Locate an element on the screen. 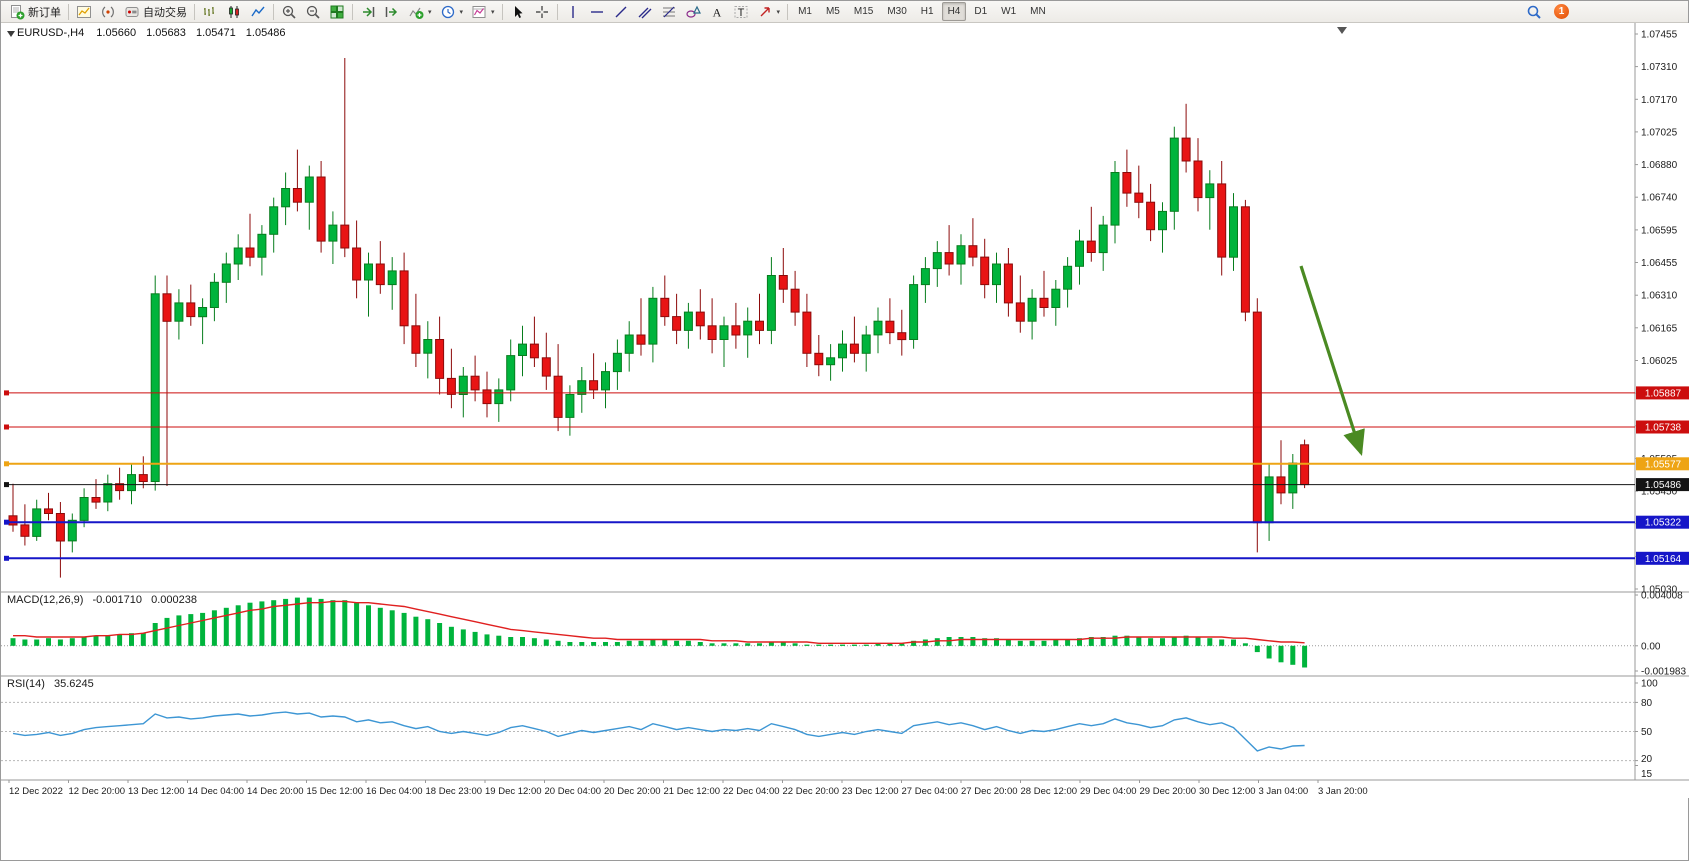  one-click-trading-toggle is located at coordinates (11, 34).